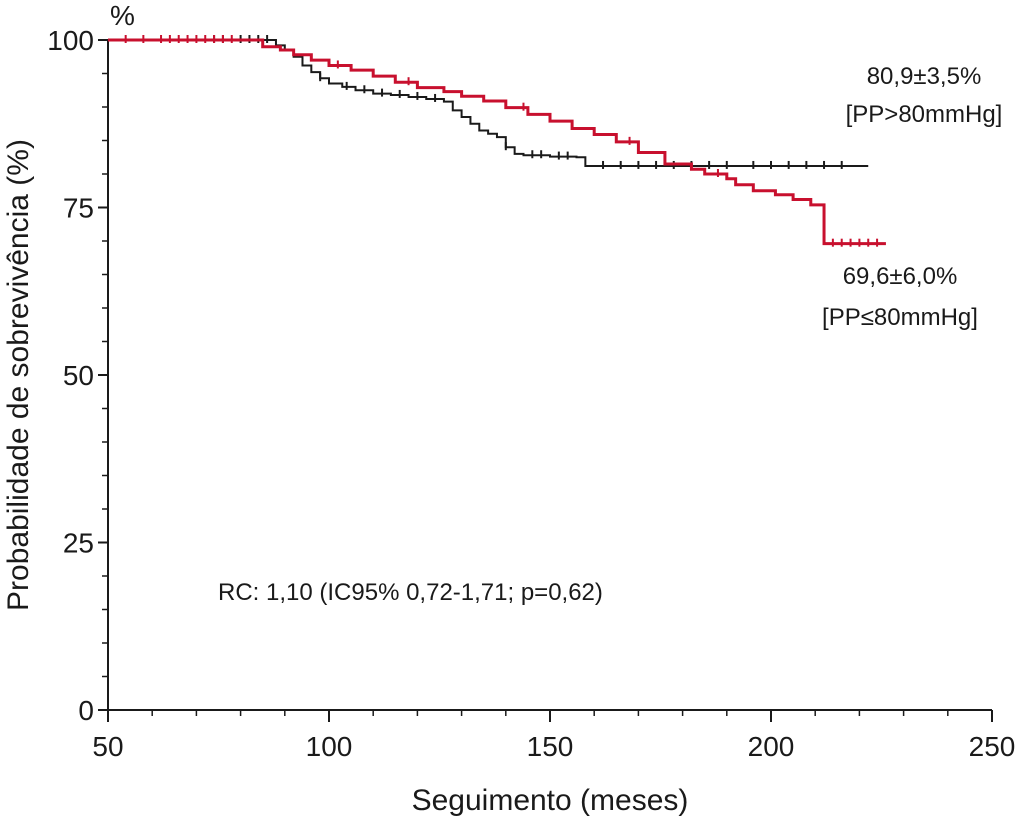  Describe the element at coordinates (488, 103) in the screenshot. I see `series-line` at that location.